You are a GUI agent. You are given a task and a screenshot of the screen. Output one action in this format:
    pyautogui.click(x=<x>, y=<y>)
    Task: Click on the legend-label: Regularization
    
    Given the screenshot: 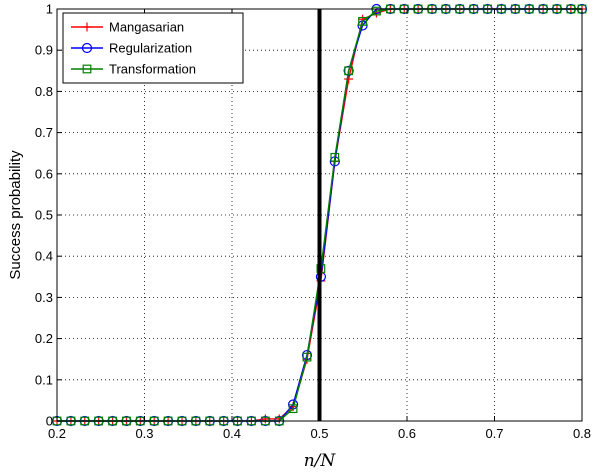 What is the action you would take?
    pyautogui.click(x=150, y=48)
    